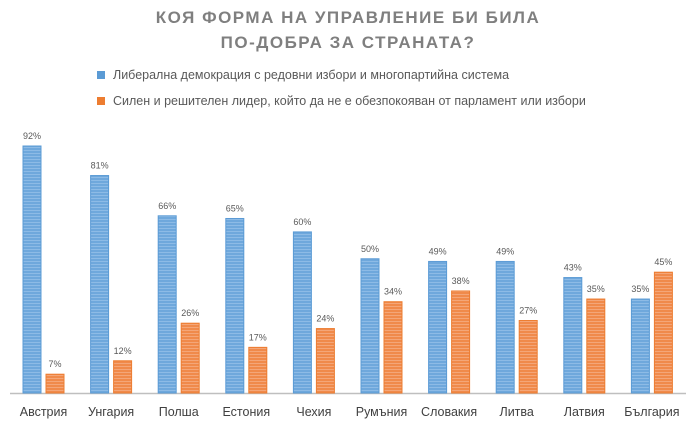  What do you see at coordinates (123, 351) in the screenshot?
I see `data-label: 12%` at bounding box center [123, 351].